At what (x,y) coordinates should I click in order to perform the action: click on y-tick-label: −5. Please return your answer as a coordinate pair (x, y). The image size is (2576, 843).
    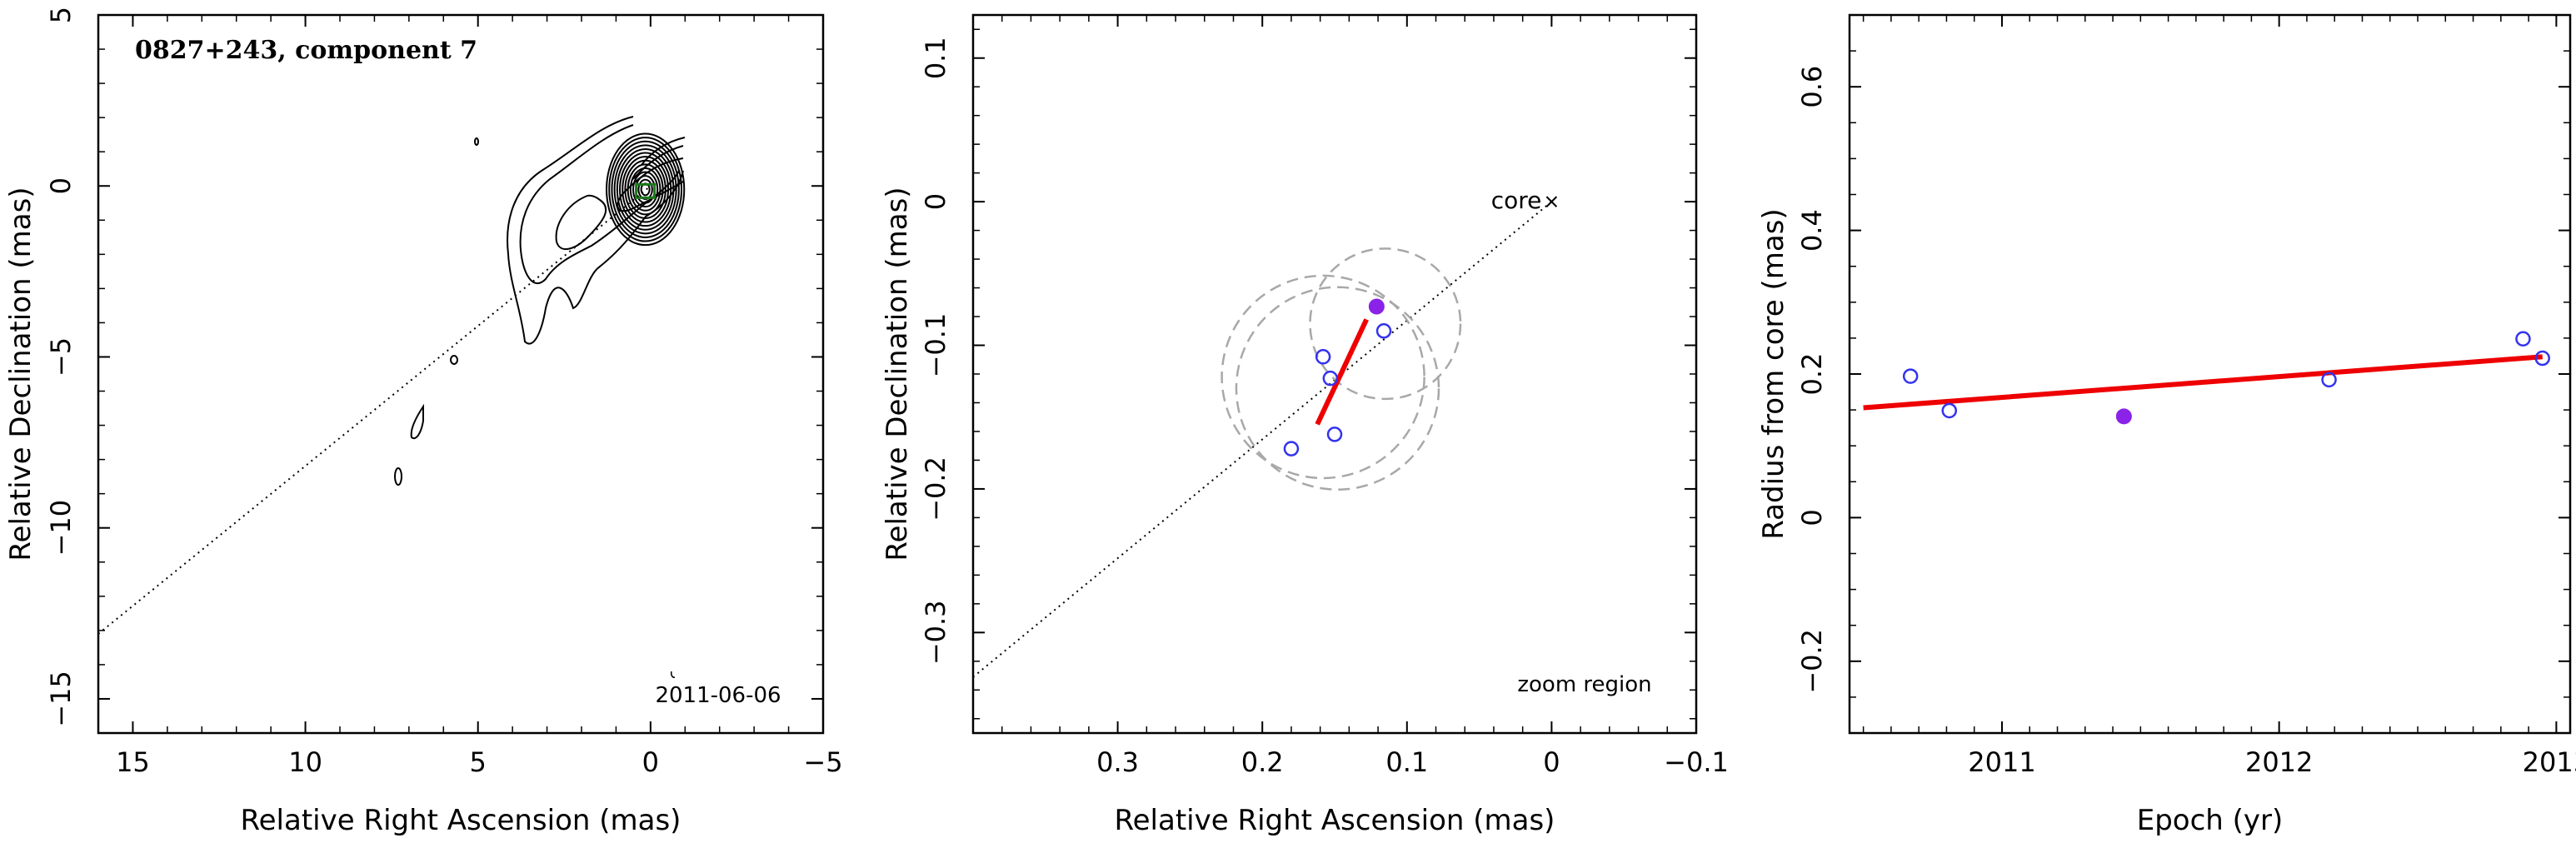
    Looking at the image, I should click on (61, 357).